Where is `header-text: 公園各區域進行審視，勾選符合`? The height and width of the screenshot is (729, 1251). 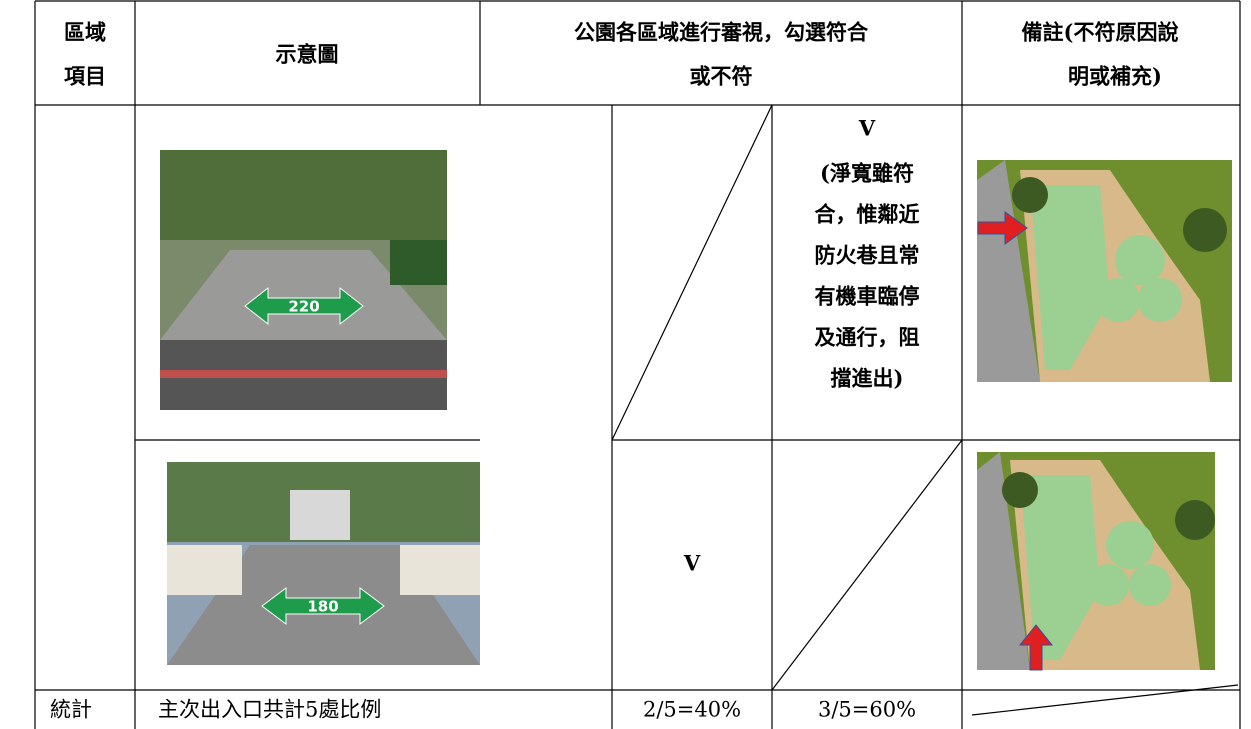 header-text: 公園各區域進行審視，勾選符合 is located at coordinates (721, 32).